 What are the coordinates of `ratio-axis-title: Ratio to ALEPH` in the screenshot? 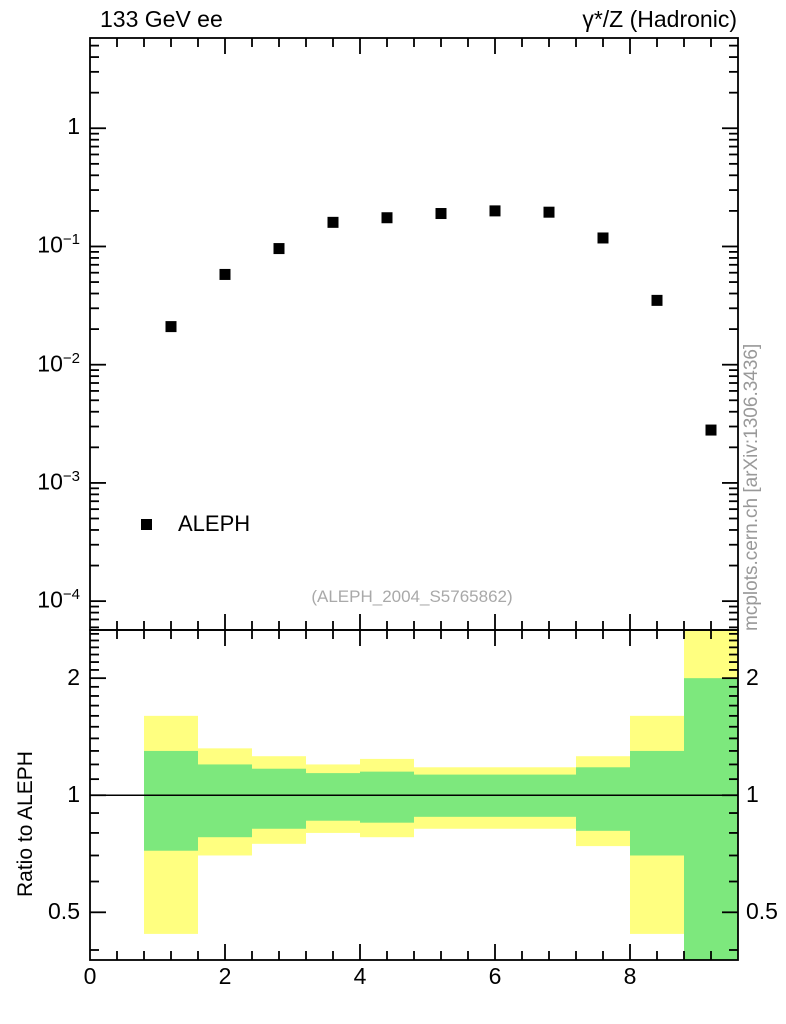 It's located at (25, 824).